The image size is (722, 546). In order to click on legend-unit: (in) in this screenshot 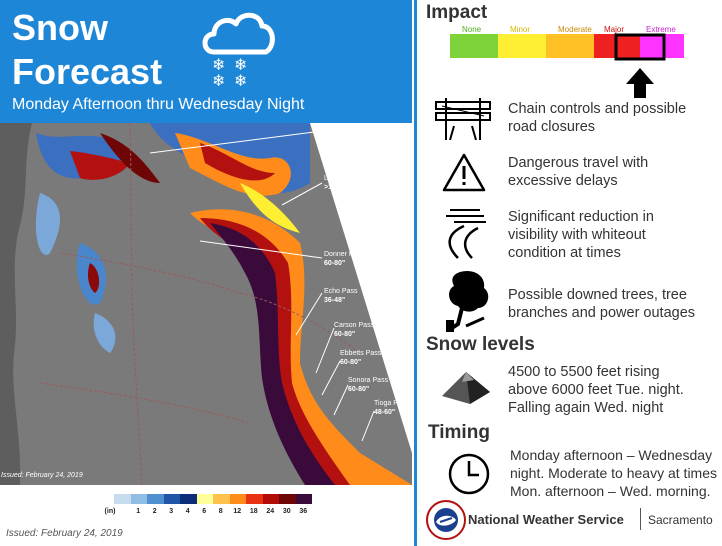, I will do `click(110, 511)`.